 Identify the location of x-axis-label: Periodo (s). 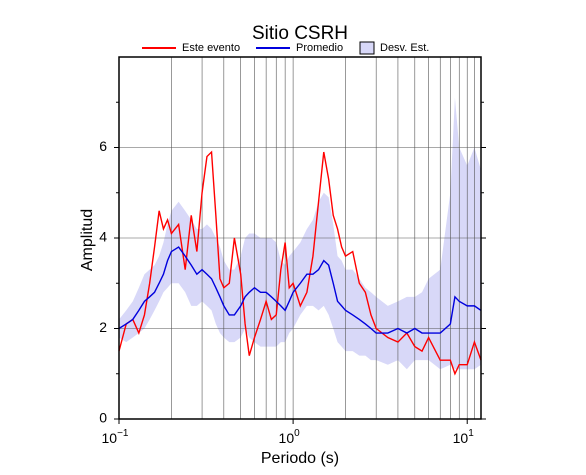
(300, 458).